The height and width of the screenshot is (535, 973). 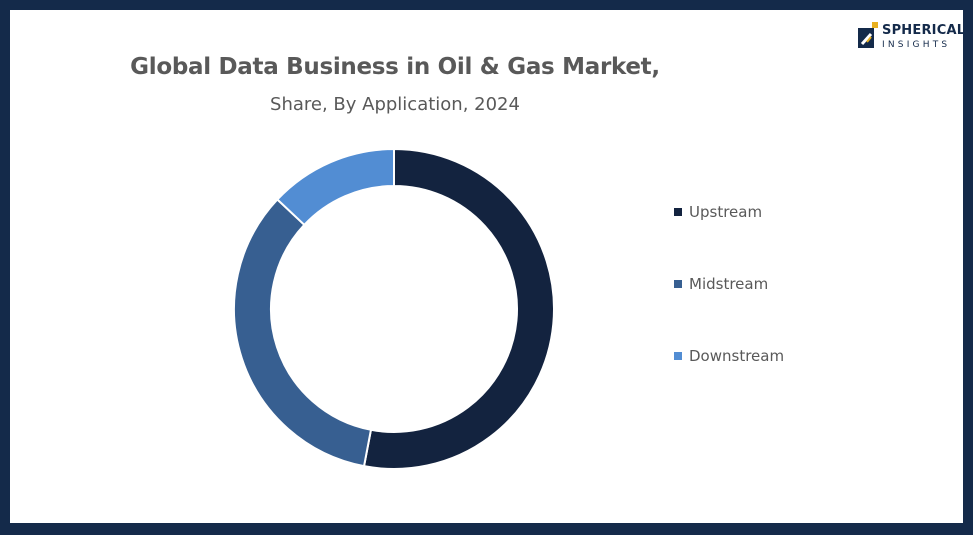 I want to click on donut-slice-upstream, so click(x=458, y=308).